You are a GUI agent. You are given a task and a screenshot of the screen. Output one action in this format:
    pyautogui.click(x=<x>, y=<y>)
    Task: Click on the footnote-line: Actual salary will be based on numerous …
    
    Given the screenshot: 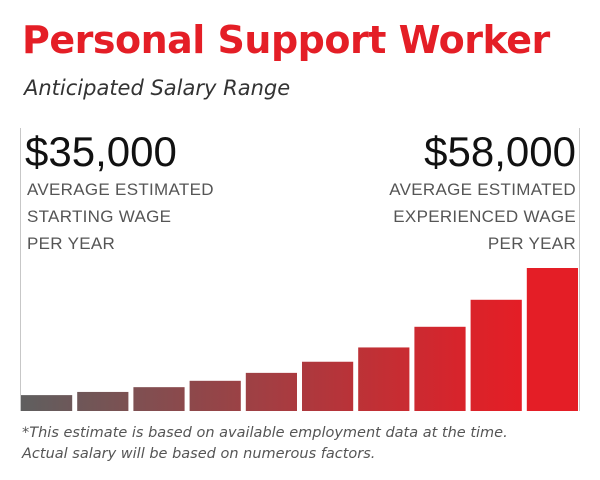 What is the action you would take?
    pyautogui.click(x=199, y=454)
    